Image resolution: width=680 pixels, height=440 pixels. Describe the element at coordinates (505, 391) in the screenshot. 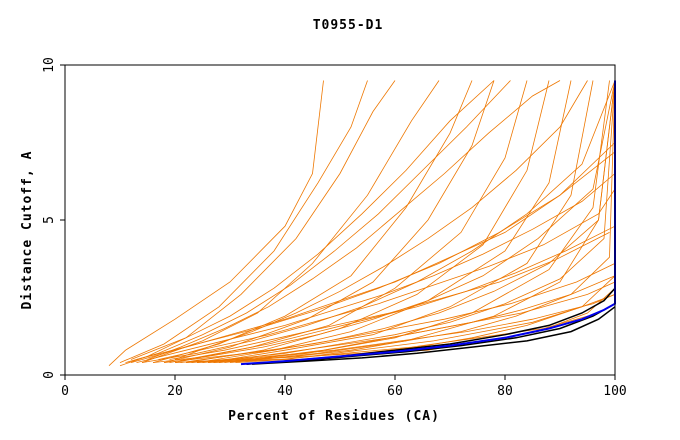

I see `x-tick-label: 80` at that location.